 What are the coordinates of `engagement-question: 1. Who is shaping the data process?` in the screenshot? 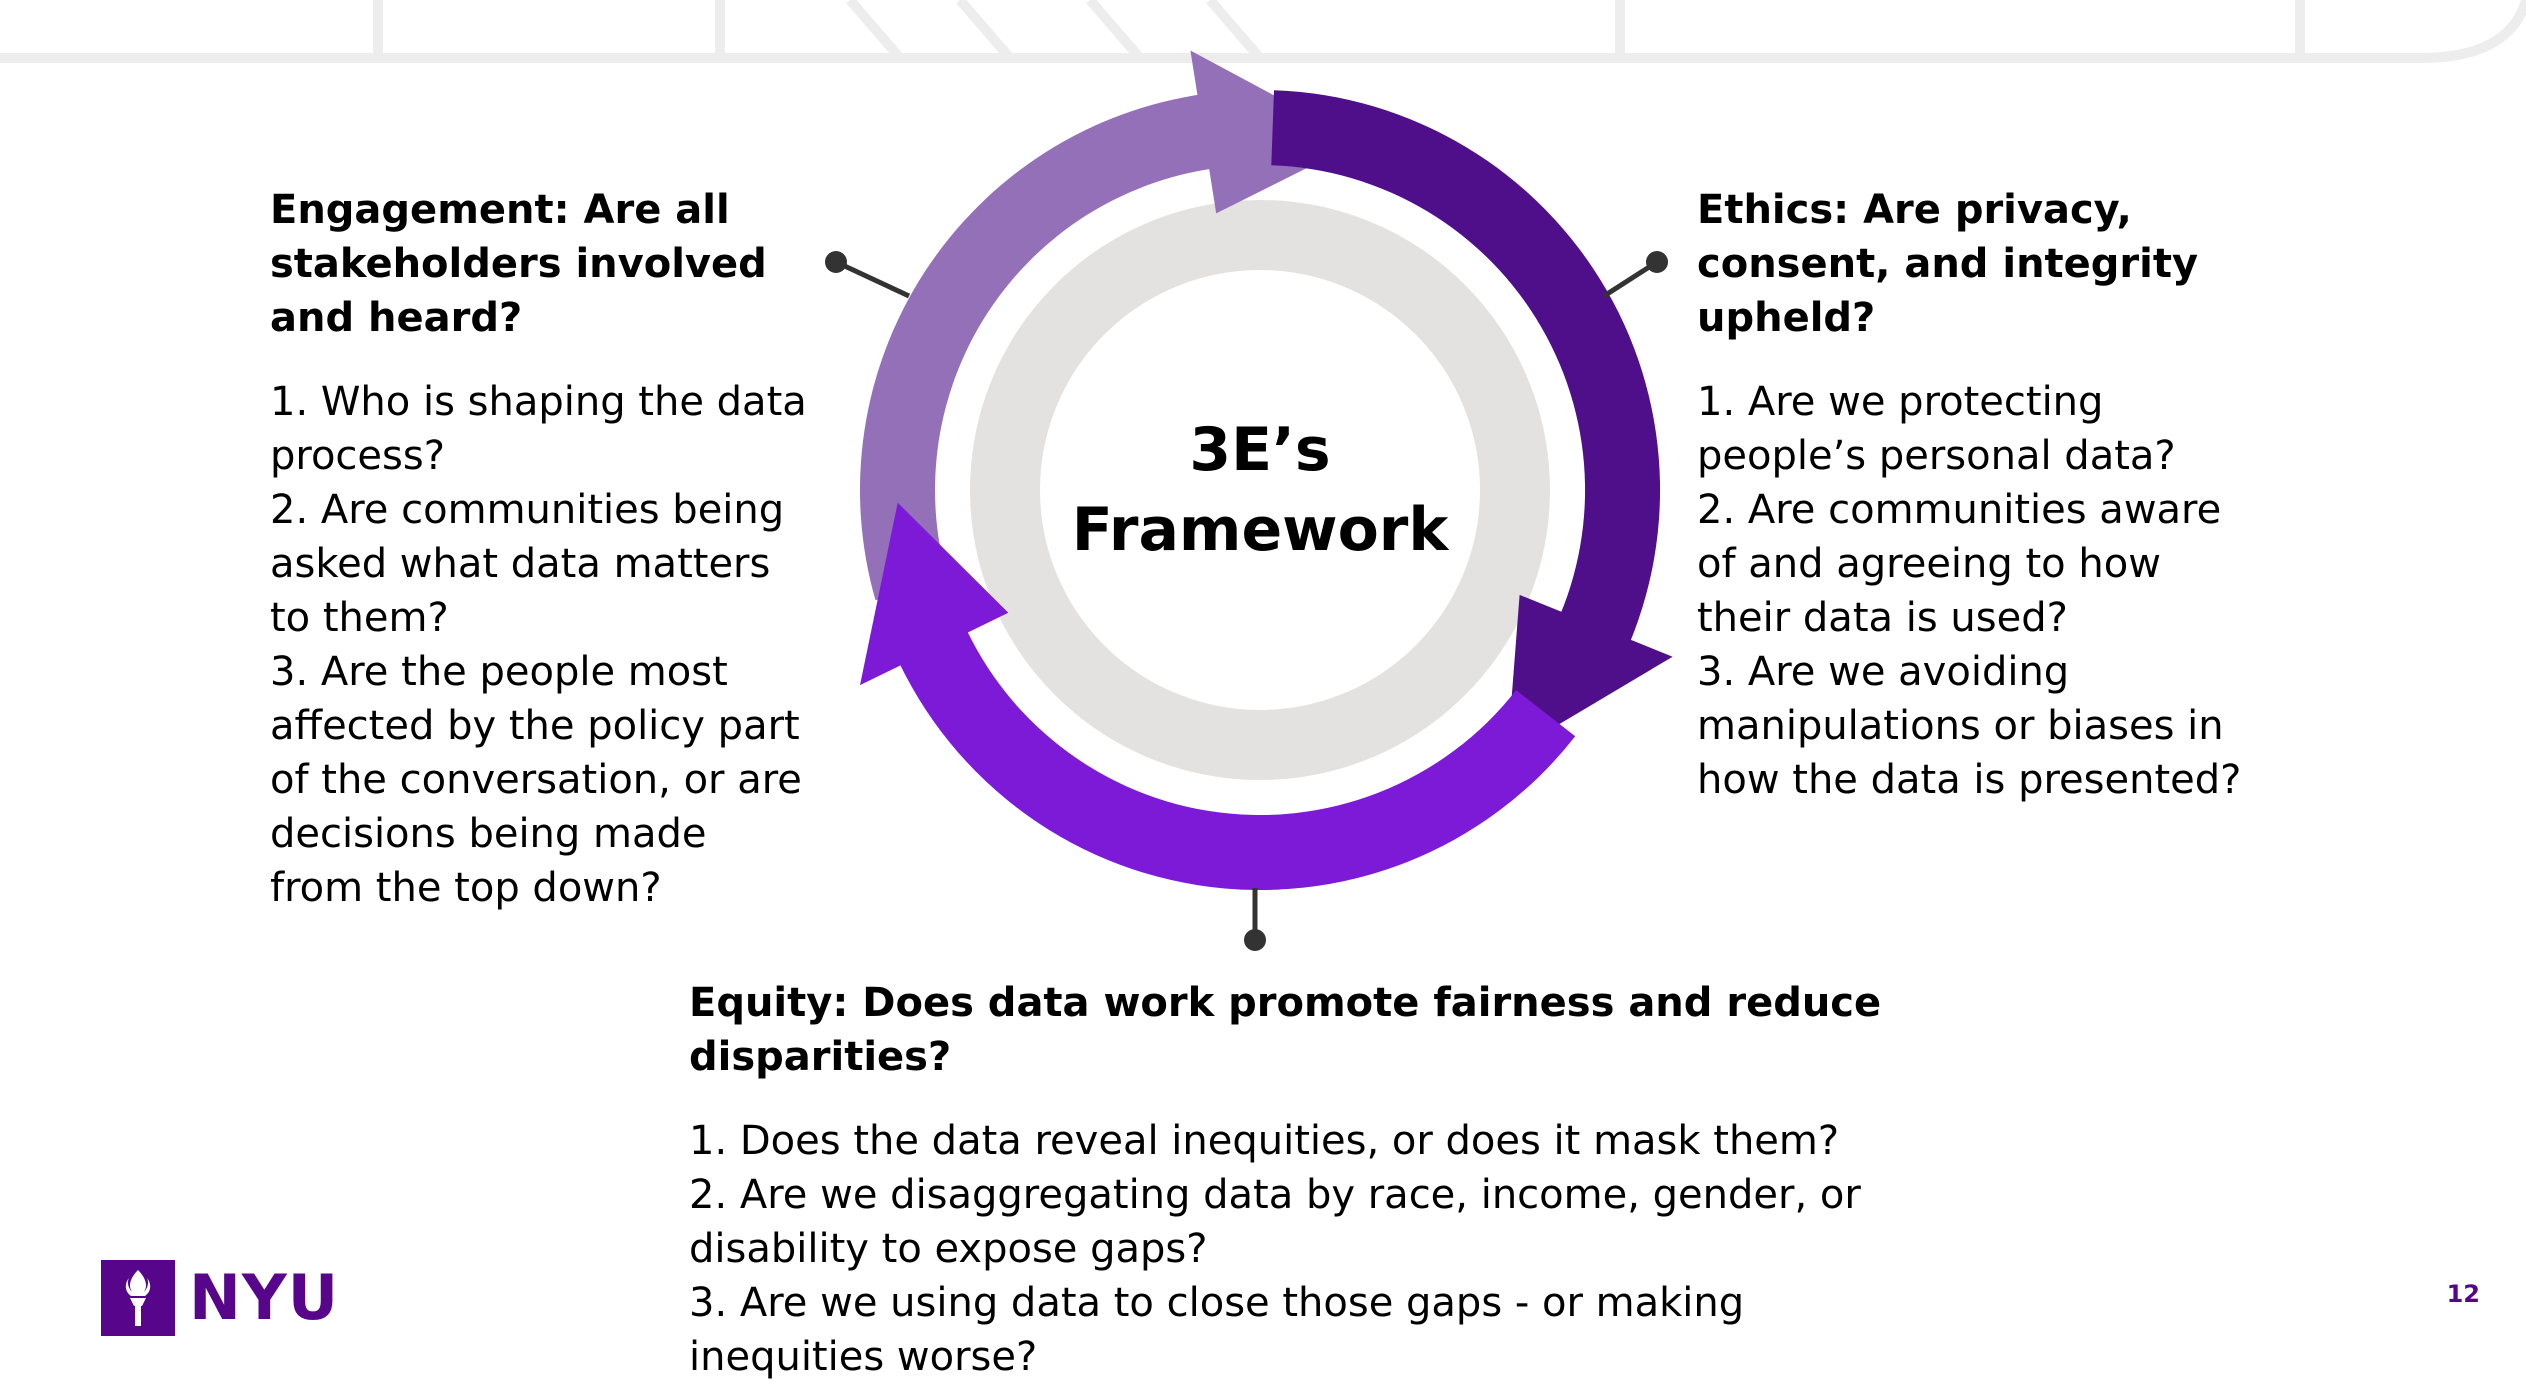 It's located at (538, 429).